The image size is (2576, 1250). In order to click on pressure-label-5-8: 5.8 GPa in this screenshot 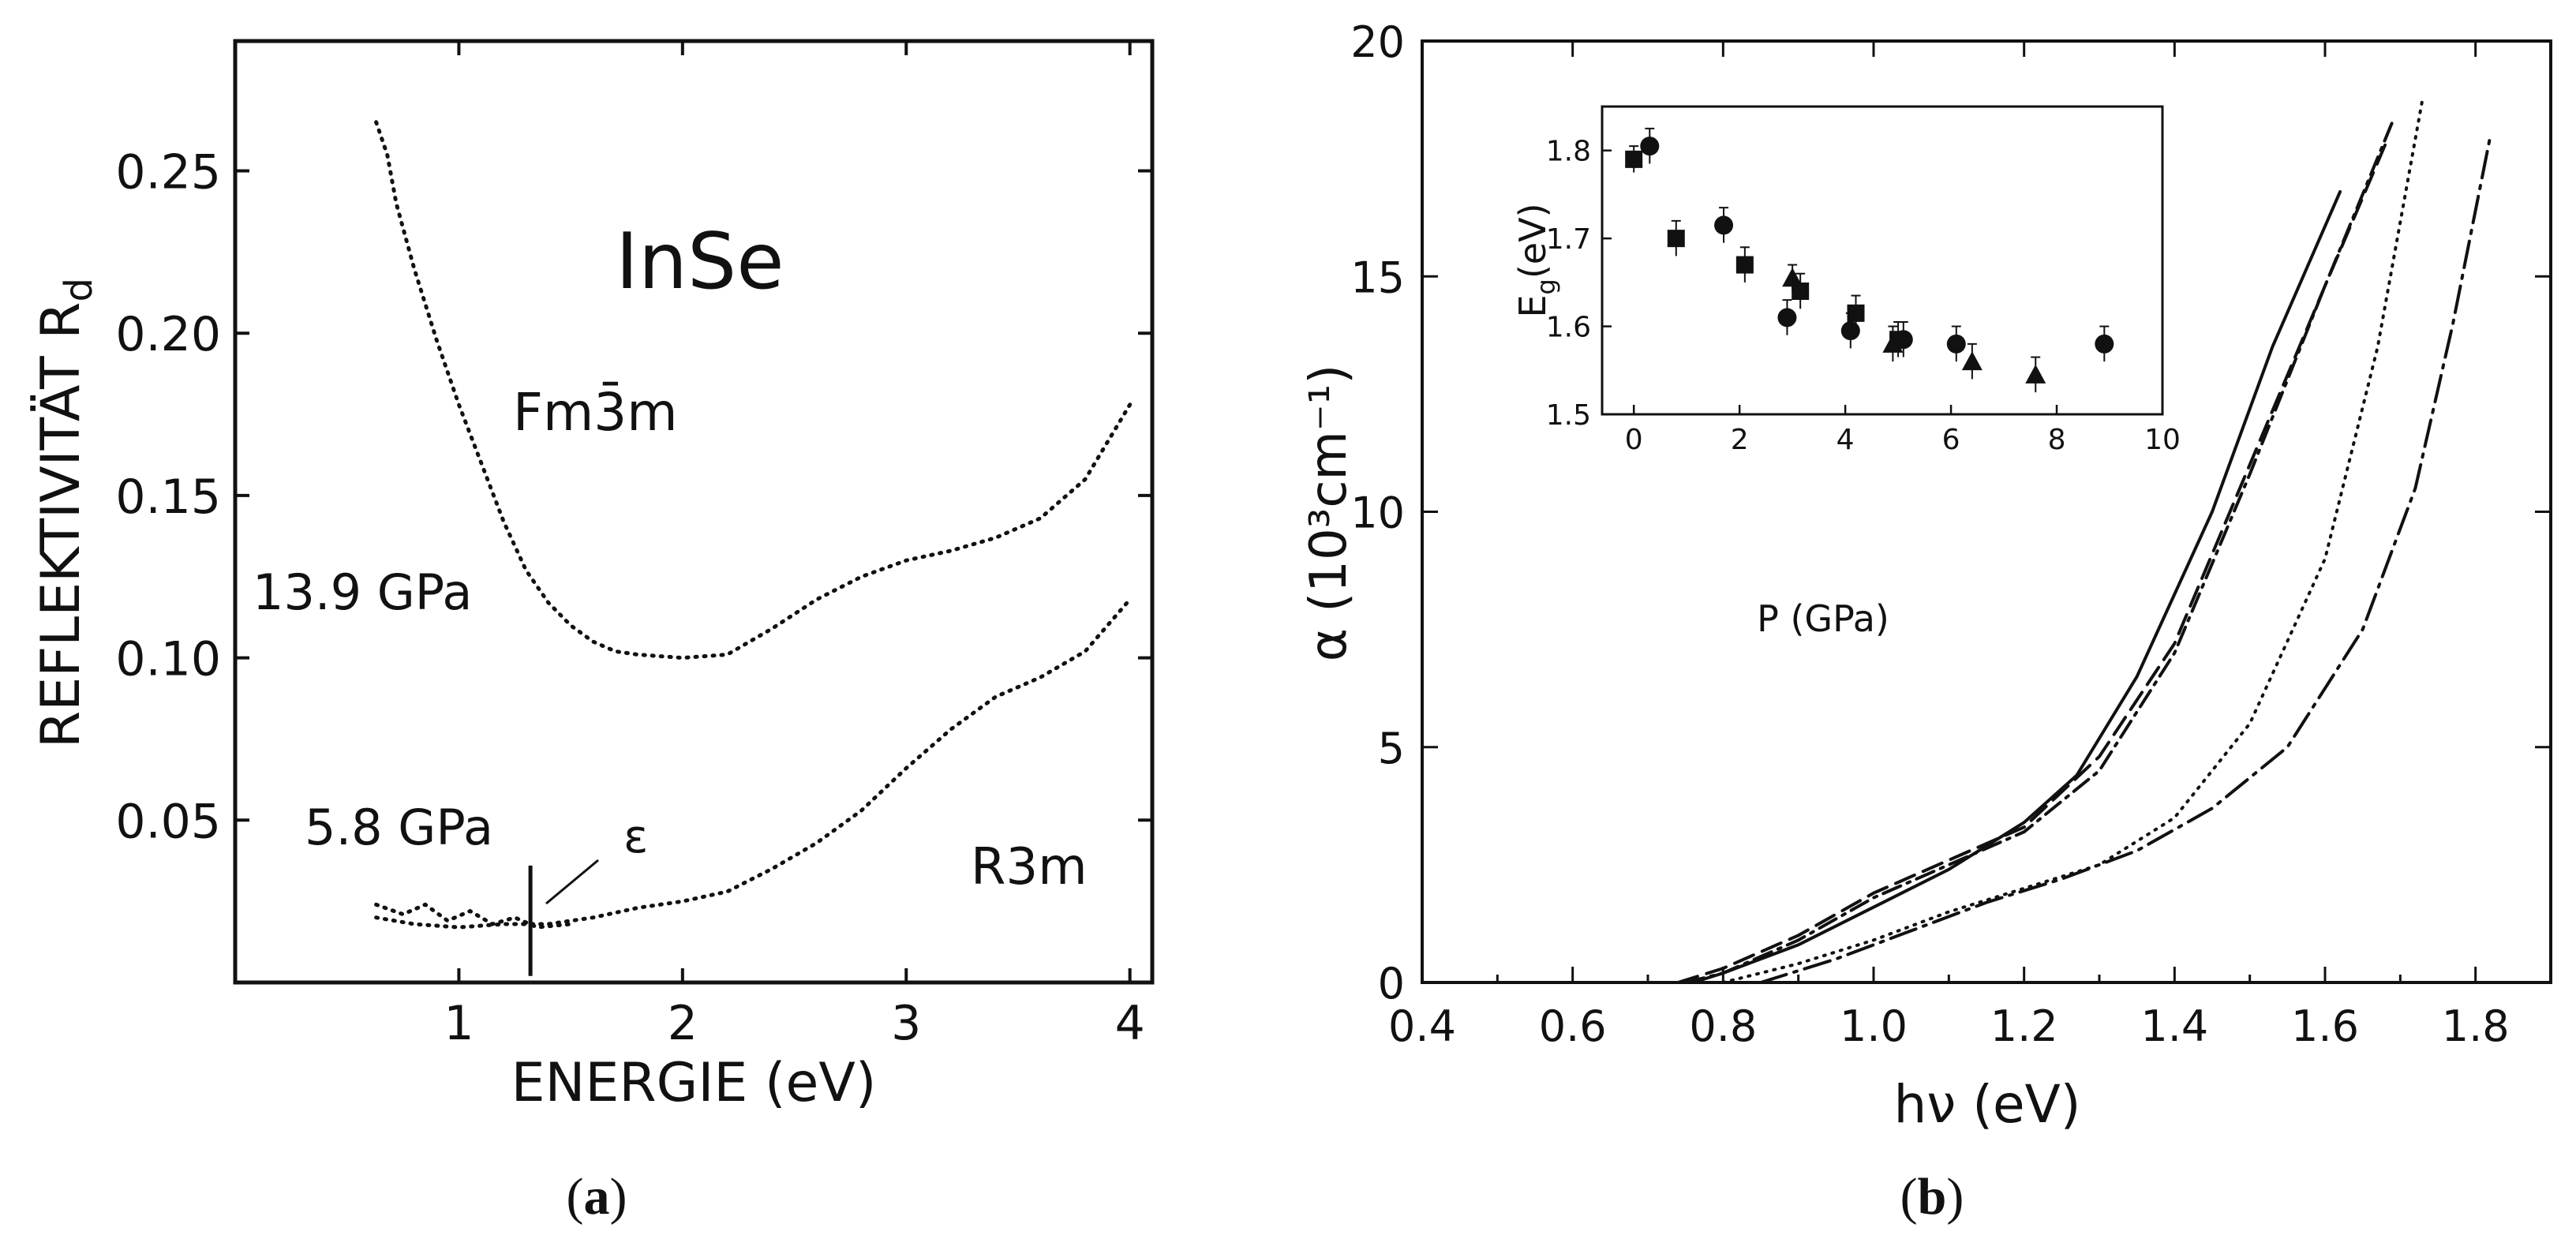, I will do `click(399, 828)`.